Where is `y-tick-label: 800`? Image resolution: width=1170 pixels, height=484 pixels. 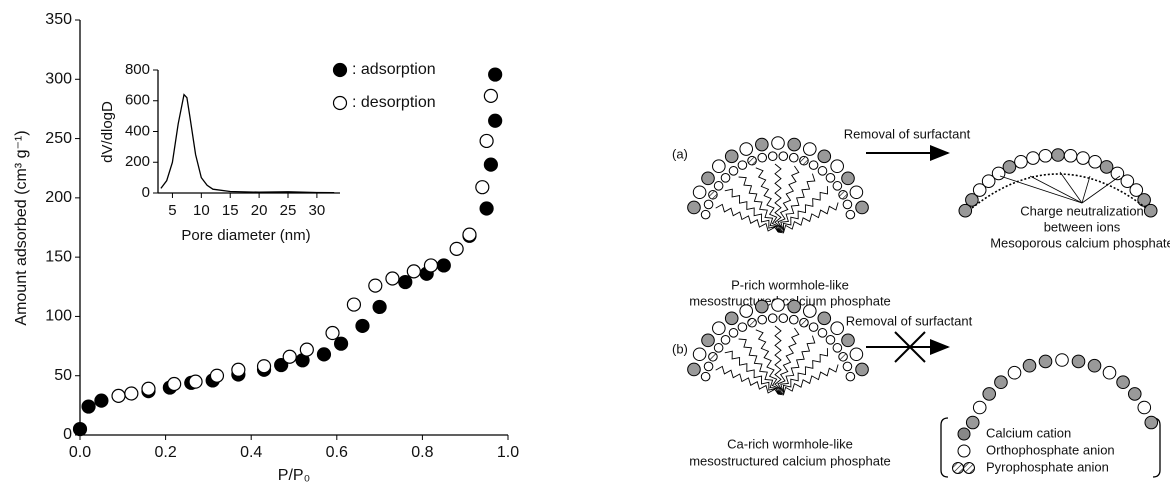 y-tick-label: 800 is located at coordinates (137, 69).